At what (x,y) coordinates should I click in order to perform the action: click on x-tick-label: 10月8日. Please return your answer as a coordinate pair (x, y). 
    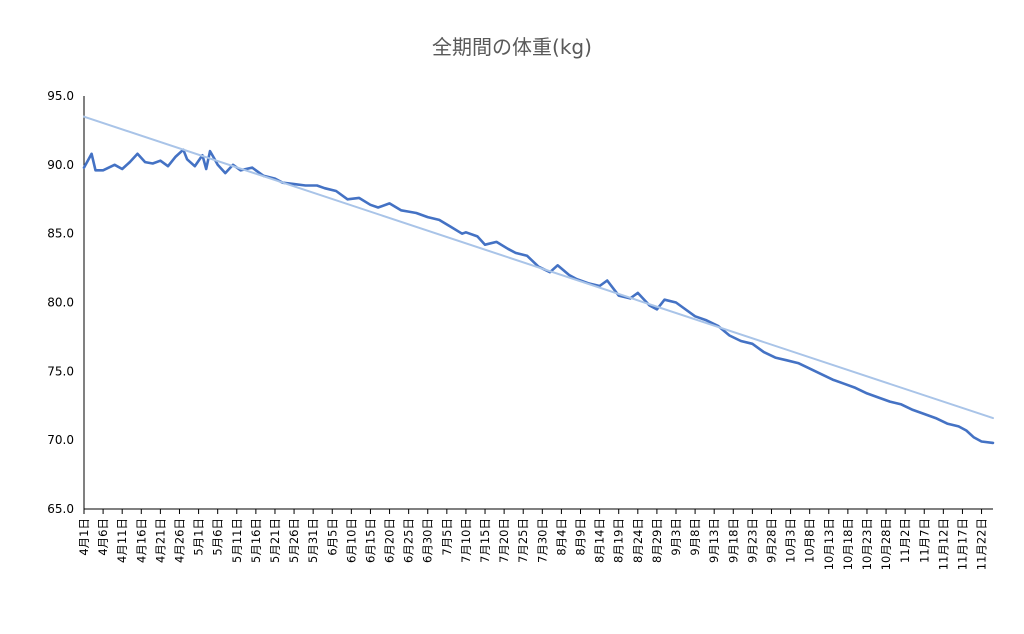
    Looking at the image, I should click on (810, 540).